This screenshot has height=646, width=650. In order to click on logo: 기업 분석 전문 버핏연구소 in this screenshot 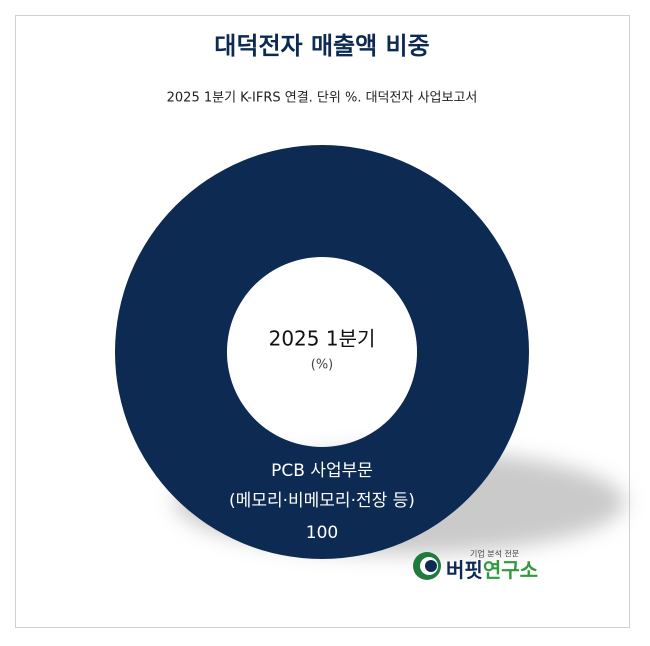, I will do `click(475, 565)`.